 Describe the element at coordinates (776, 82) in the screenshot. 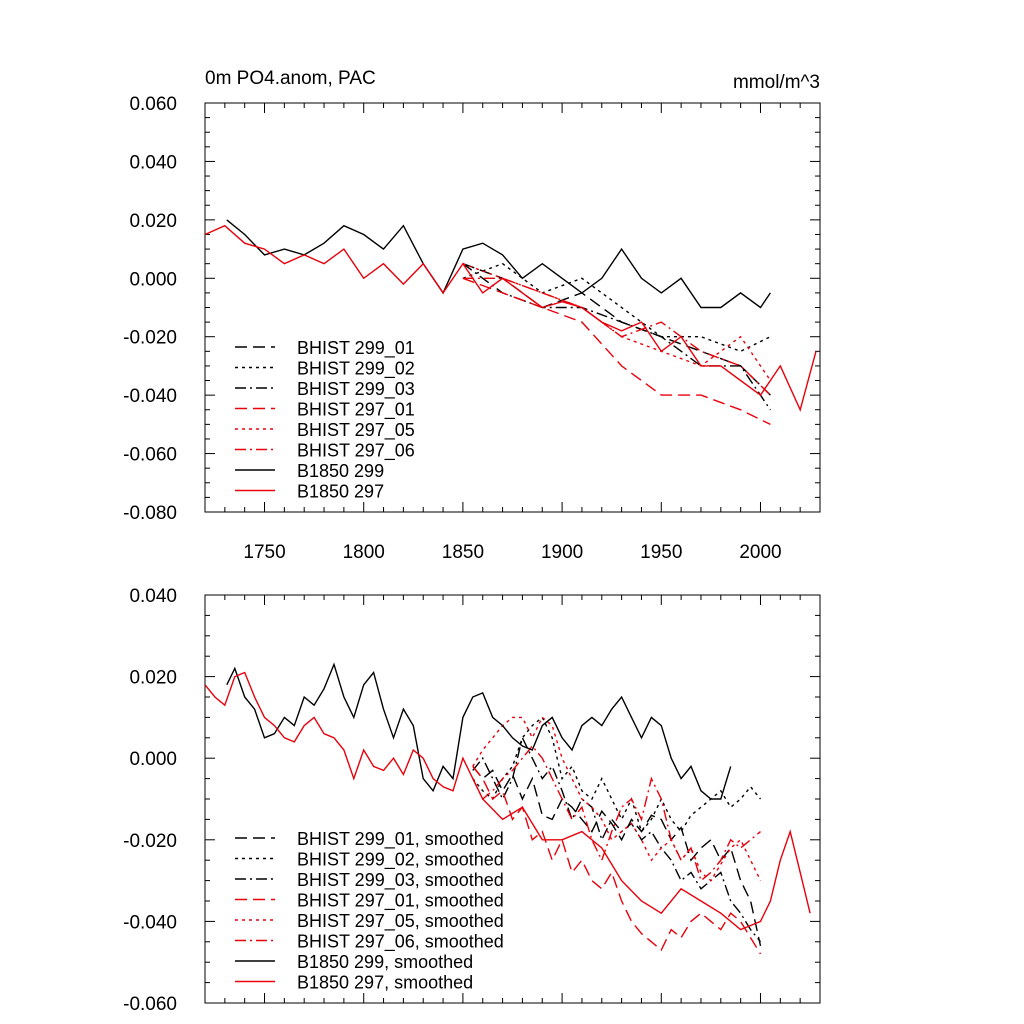

I see `panel-title-right: mmol/m^3` at that location.